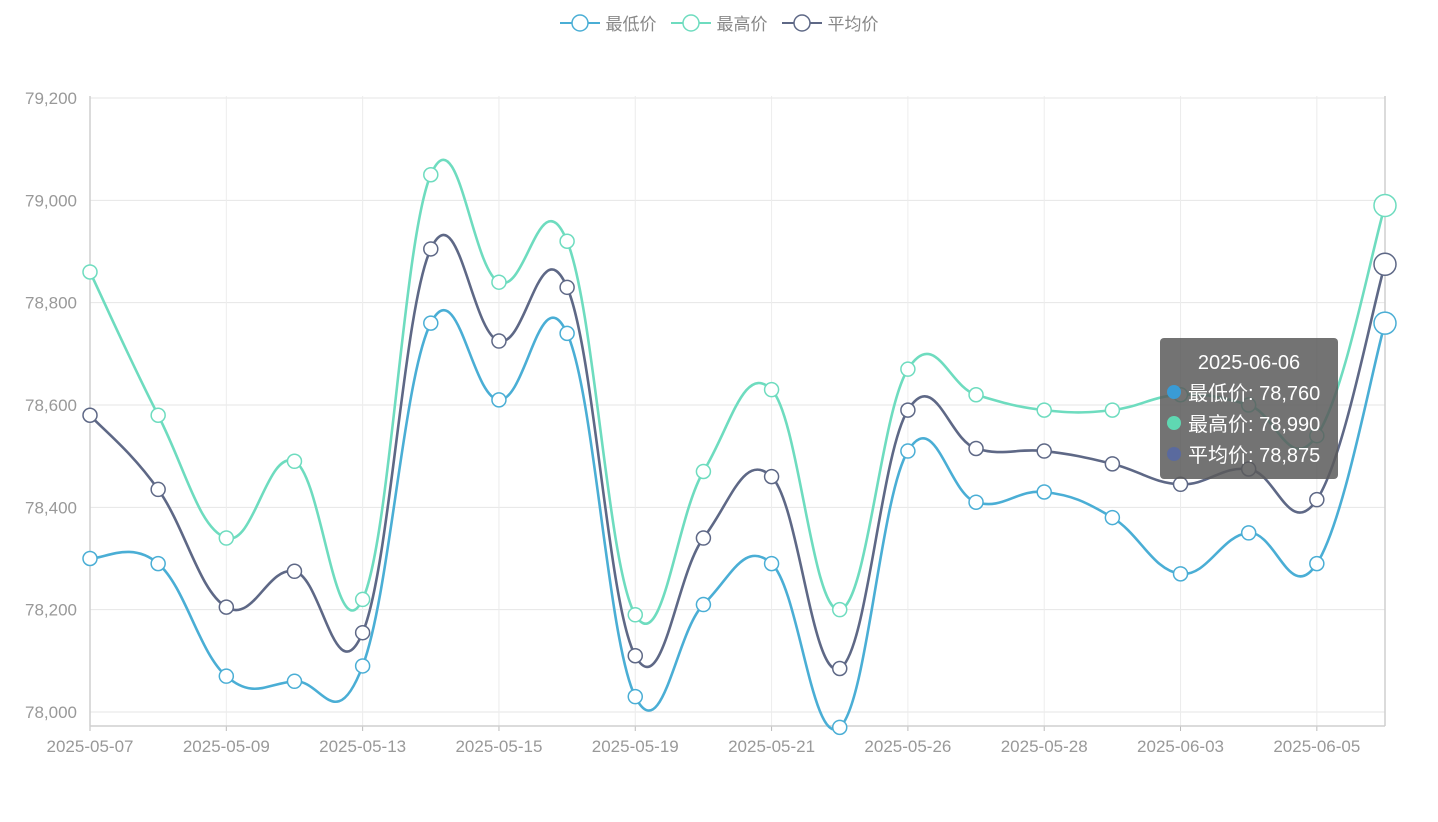 This screenshot has height=822, width=1438. Describe the element at coordinates (907, 746) in the screenshot. I see `x-tick-label: 2025-05-26` at that location.